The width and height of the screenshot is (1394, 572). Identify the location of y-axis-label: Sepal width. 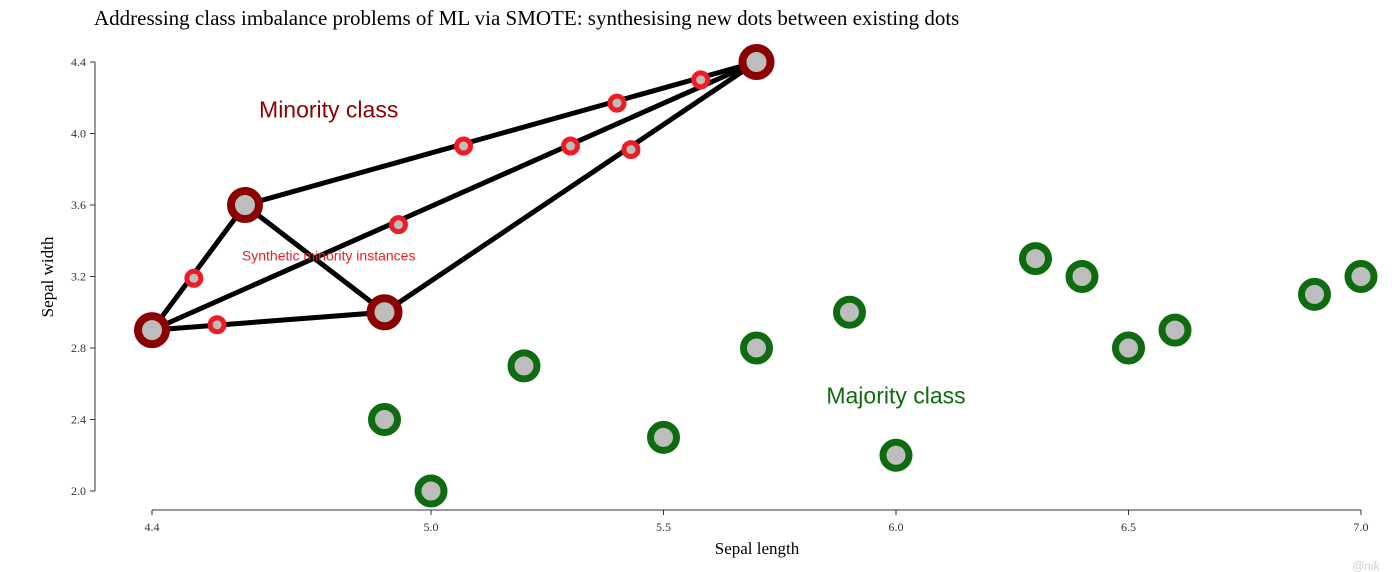
(47, 276).